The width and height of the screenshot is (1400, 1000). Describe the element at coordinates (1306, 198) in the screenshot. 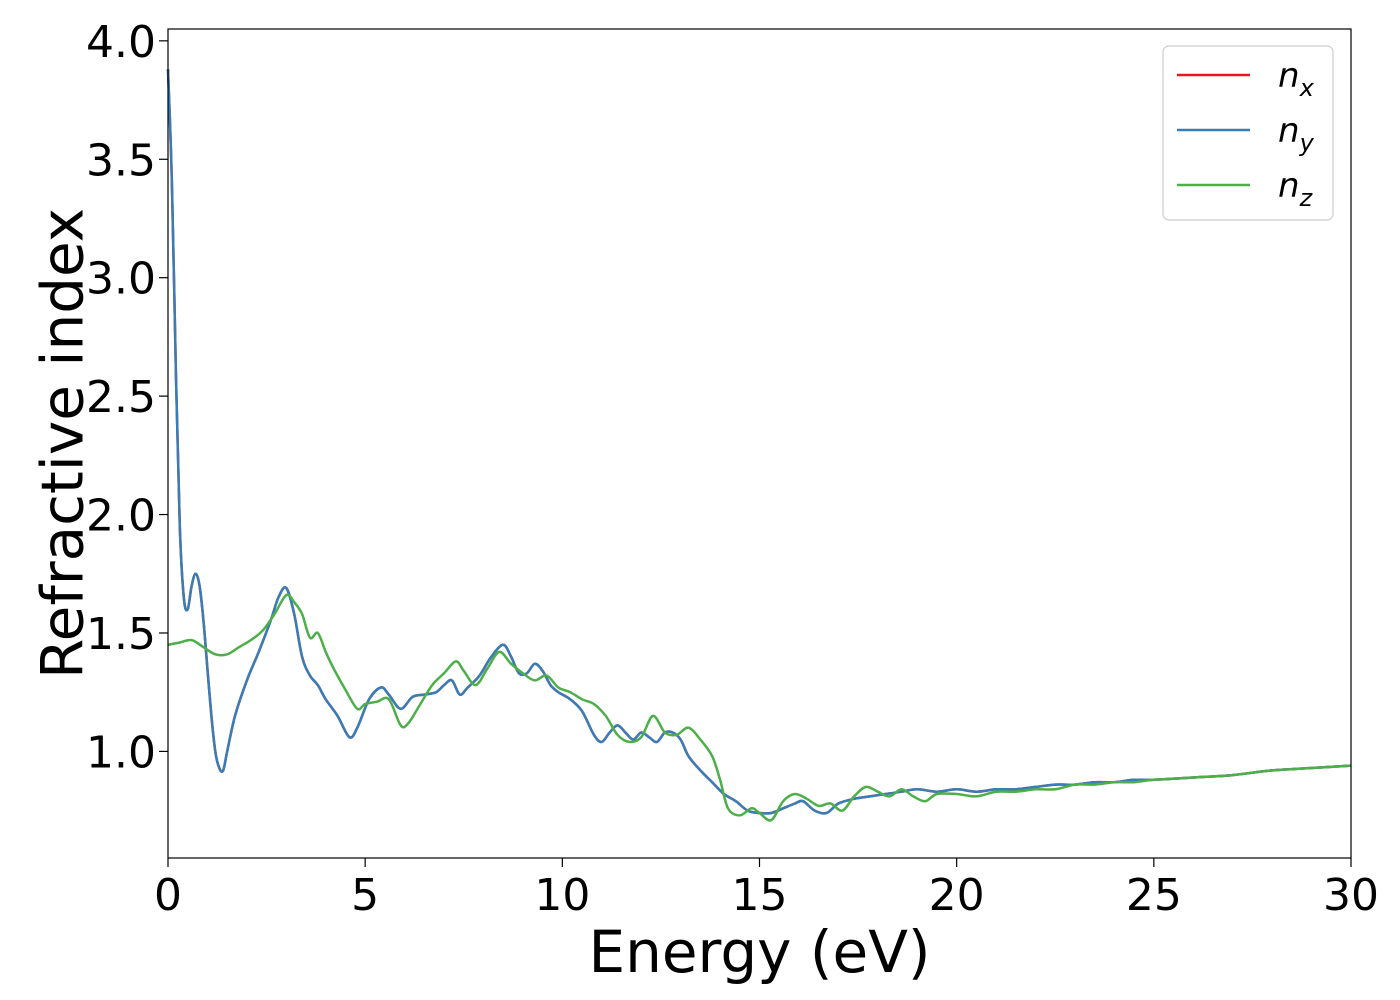

I see `legend-label-subscript: z` at that location.